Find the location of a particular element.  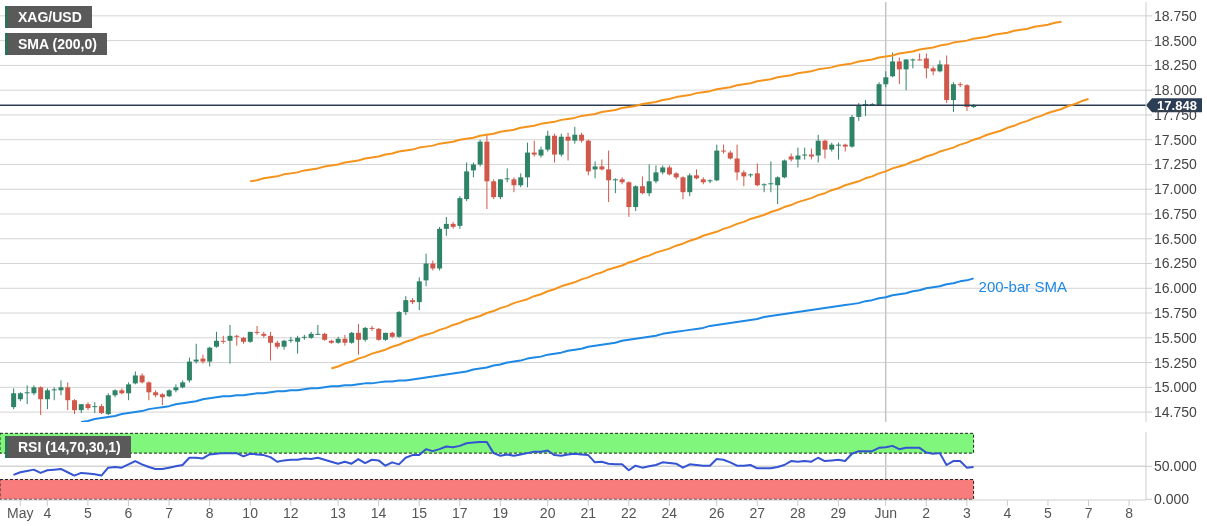

y-tick-label: 18.250 is located at coordinates (1176, 65).